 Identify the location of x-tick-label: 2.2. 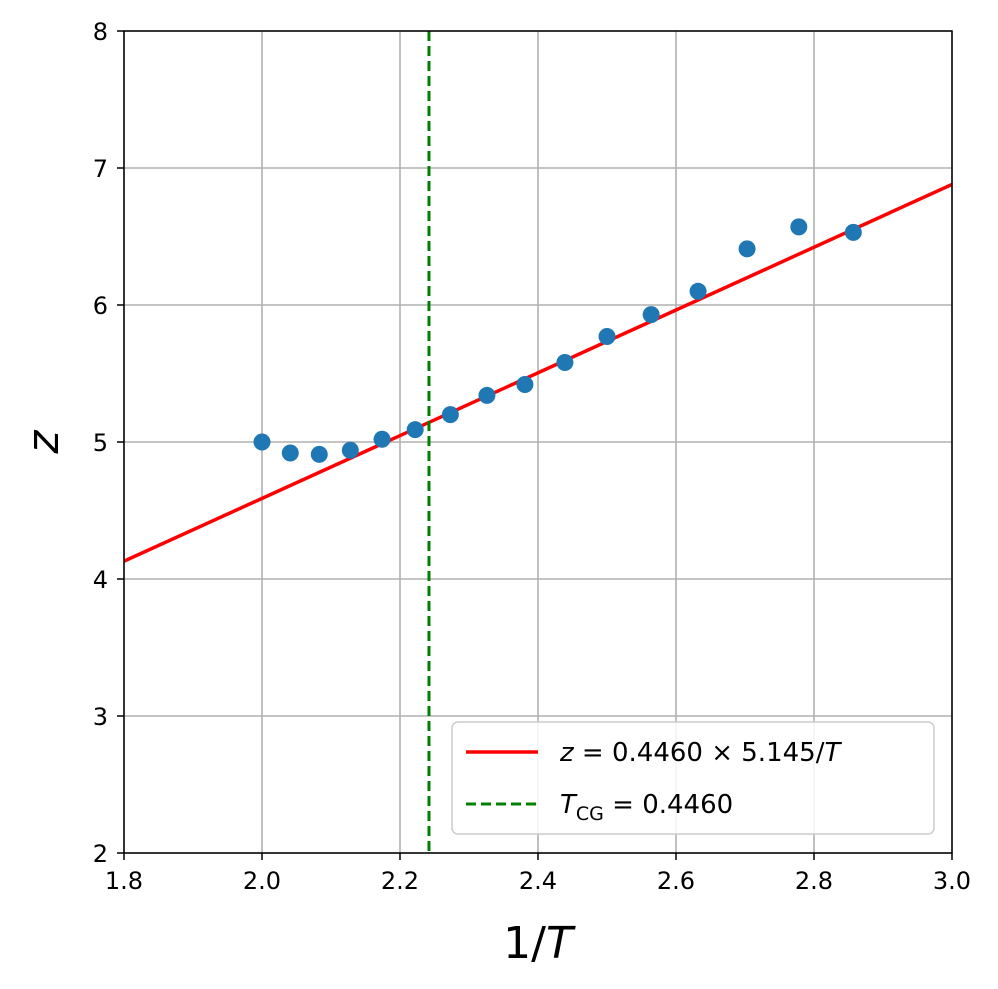
(400, 881).